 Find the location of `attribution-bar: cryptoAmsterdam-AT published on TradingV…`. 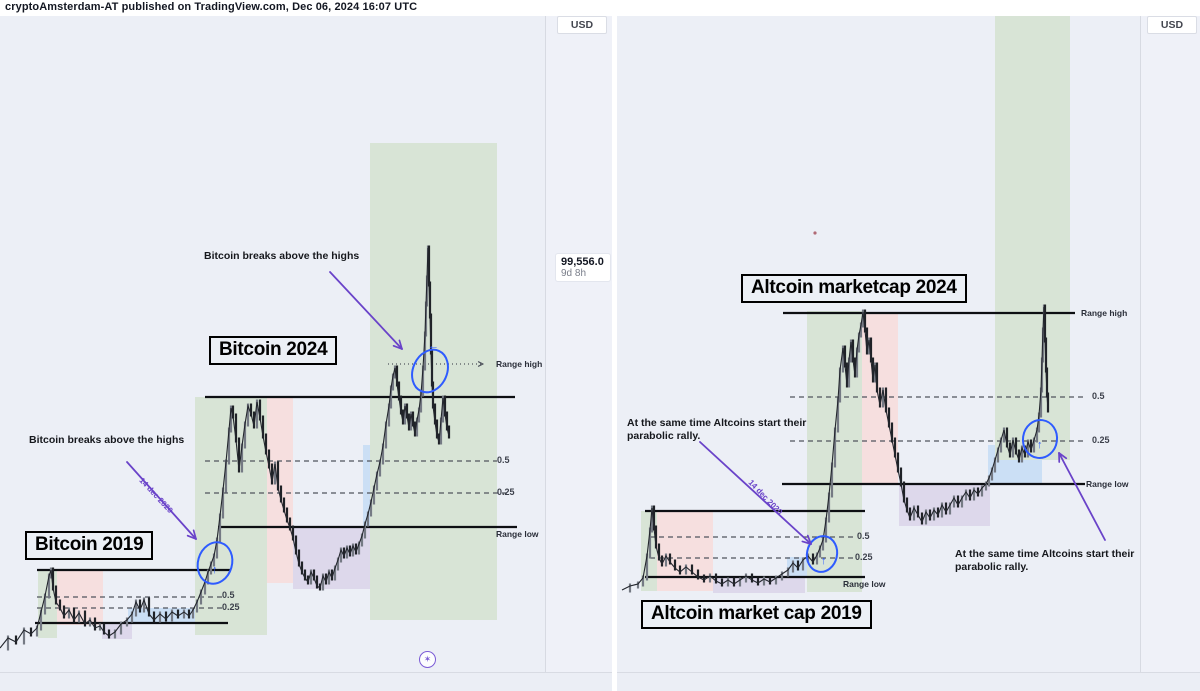

attribution-bar: cryptoAmsterdam-AT published on TradingV… is located at coordinates (600, 8).